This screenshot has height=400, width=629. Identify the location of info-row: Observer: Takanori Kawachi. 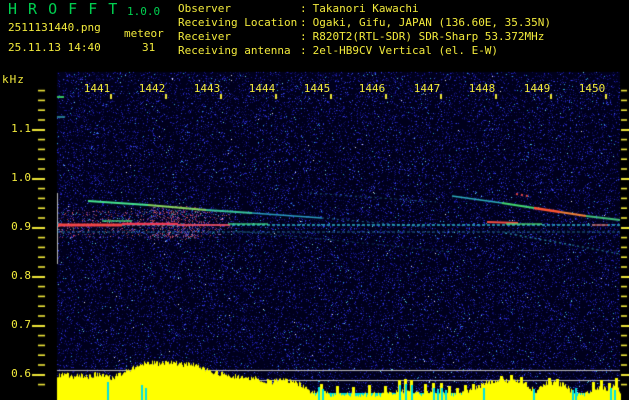
(364, 9).